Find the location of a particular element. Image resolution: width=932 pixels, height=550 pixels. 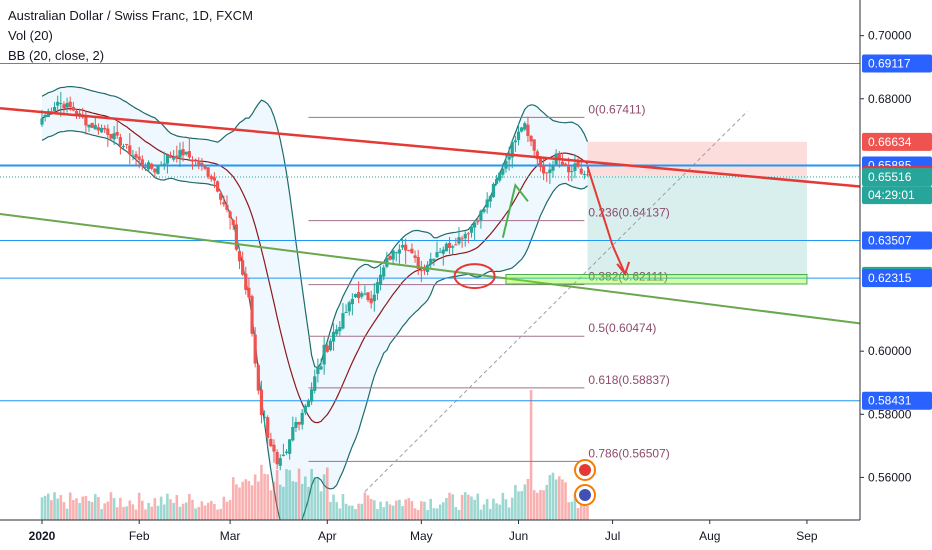

volume-indicator-label: Vol (20) is located at coordinates (30, 35).